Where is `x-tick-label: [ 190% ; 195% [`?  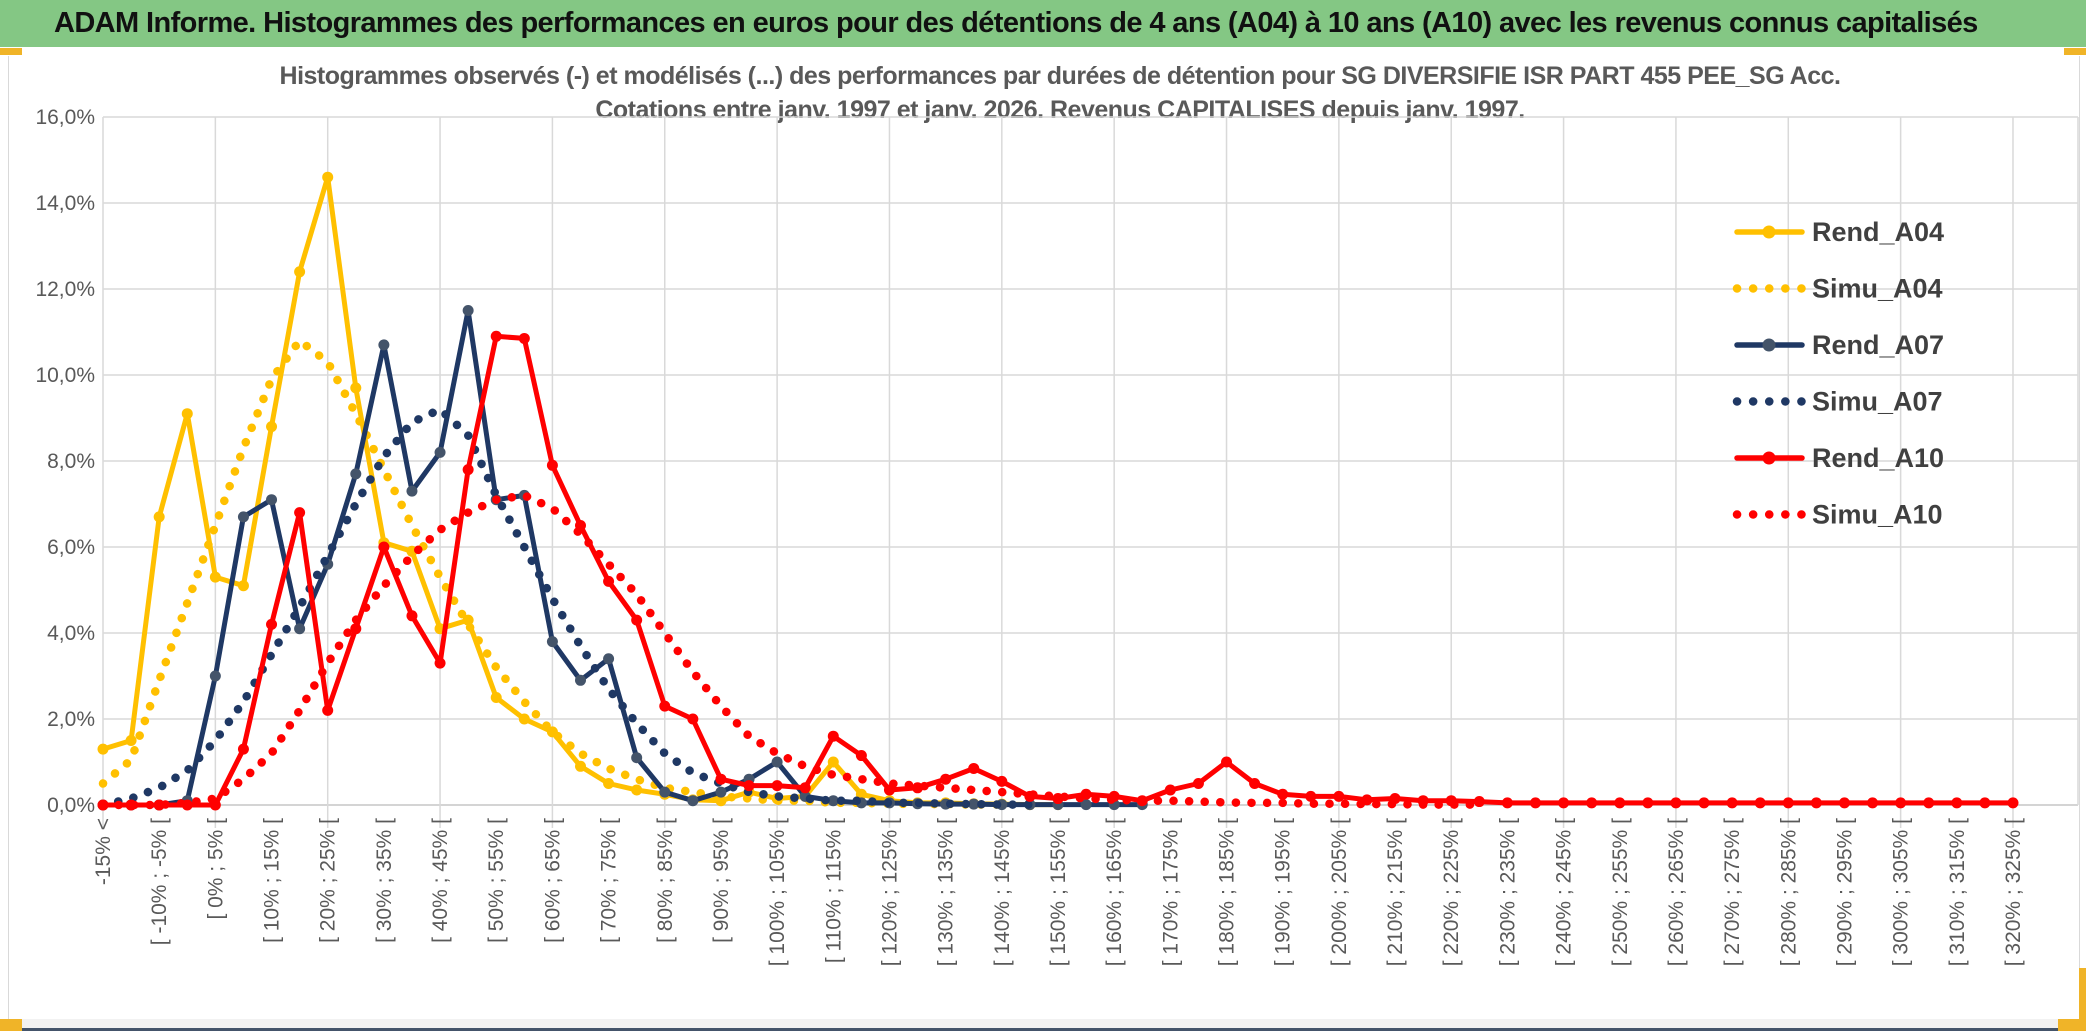 x-tick-label: [ 190% ; 195% [ is located at coordinates (1283, 892).